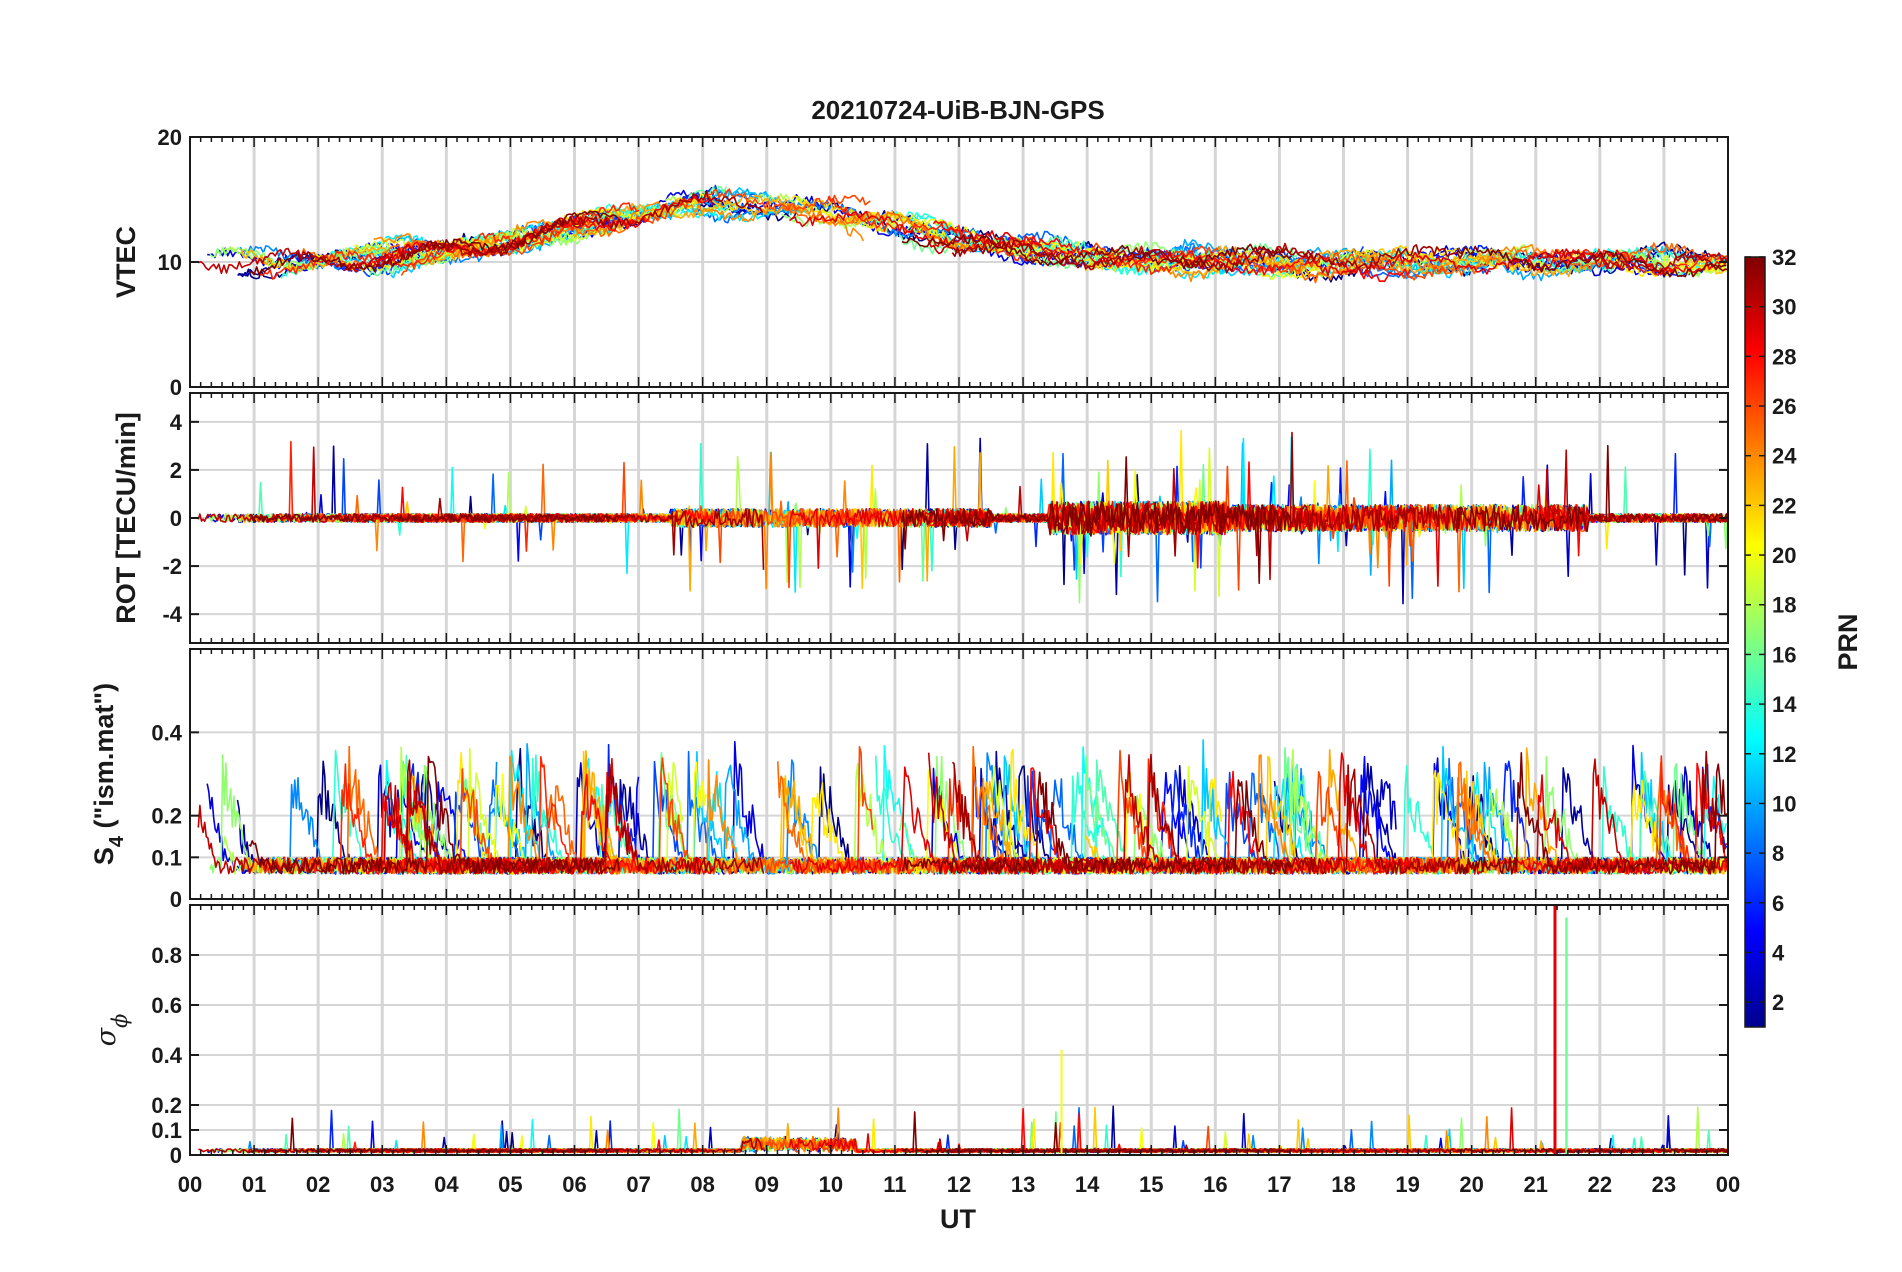  I want to click on colorbar-tick-label: 8, so click(1778, 853).